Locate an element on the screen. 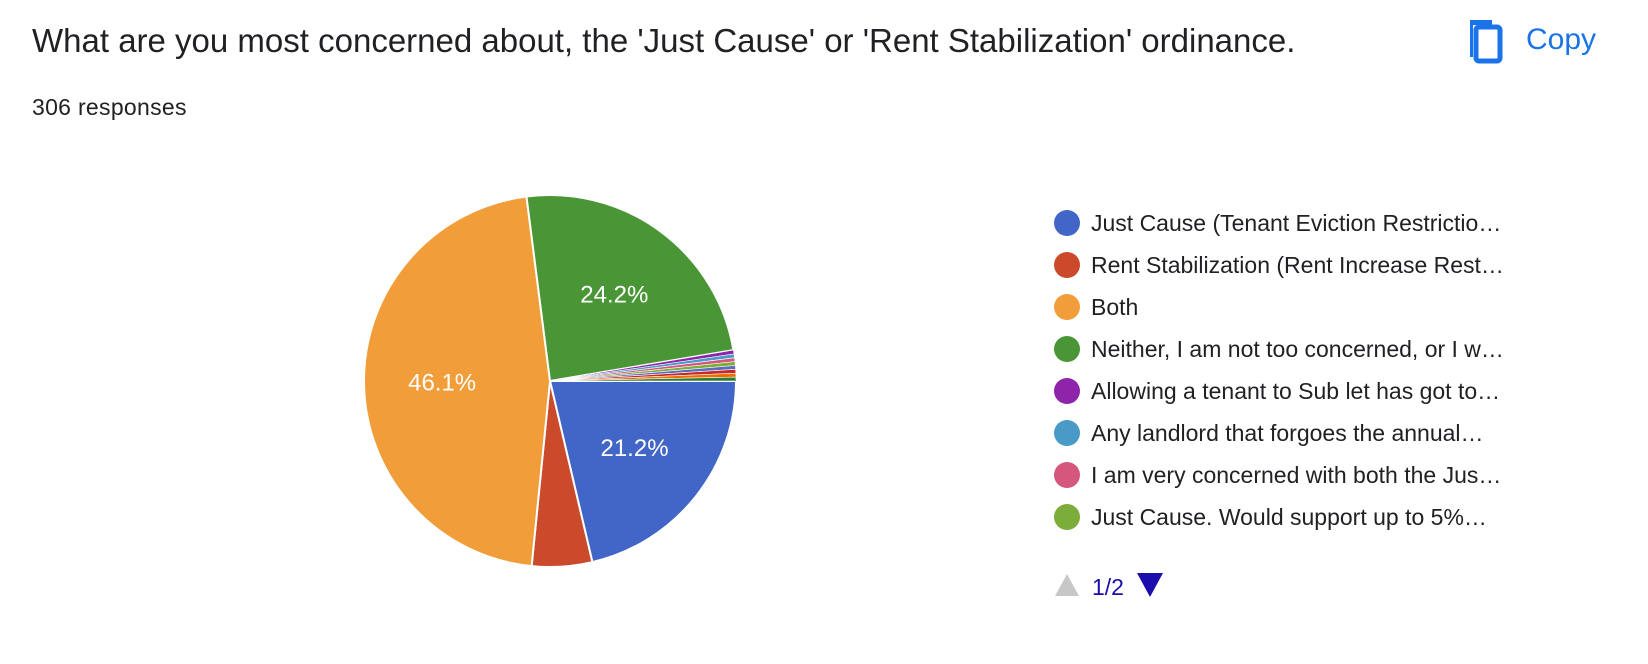 This screenshot has height=664, width=1648. legend-item: Both is located at coordinates (1279, 307).